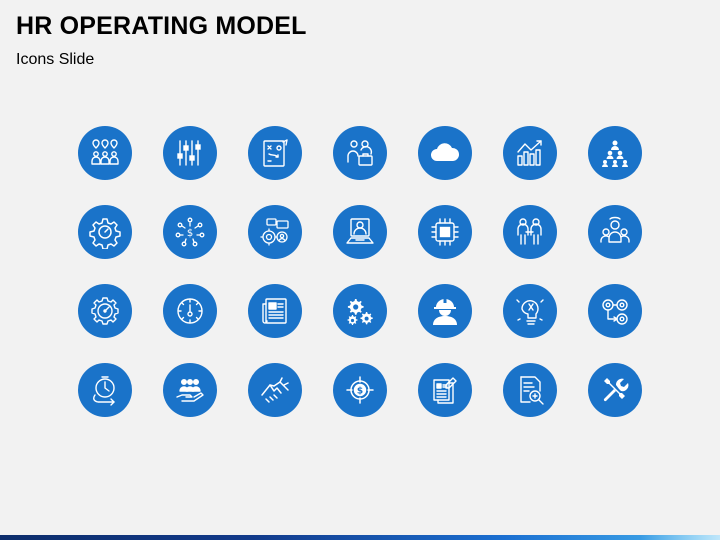  Describe the element at coordinates (105, 153) in the screenshot. I see `team-locations-icon` at that location.